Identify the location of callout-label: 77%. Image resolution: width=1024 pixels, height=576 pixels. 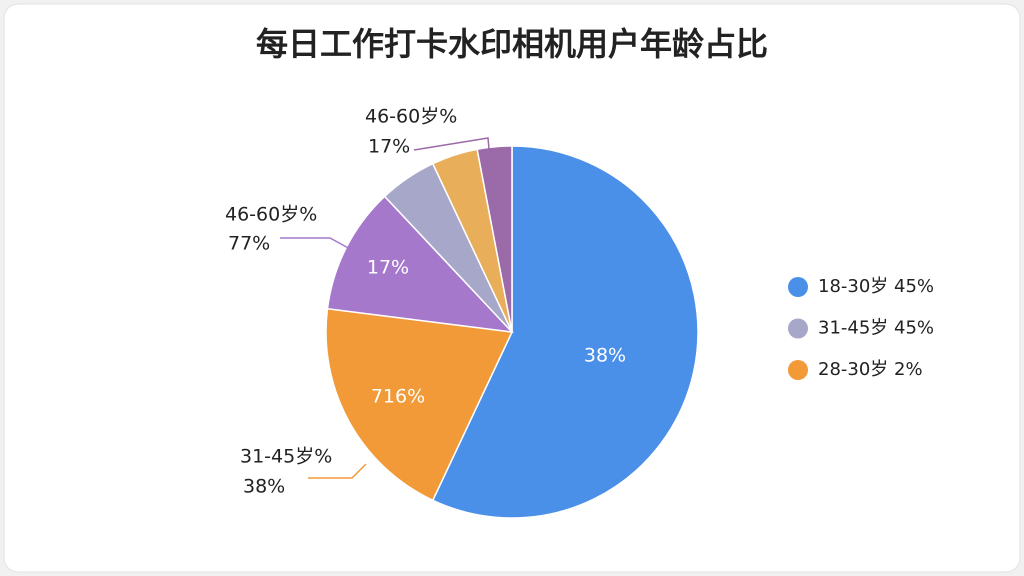
(249, 244).